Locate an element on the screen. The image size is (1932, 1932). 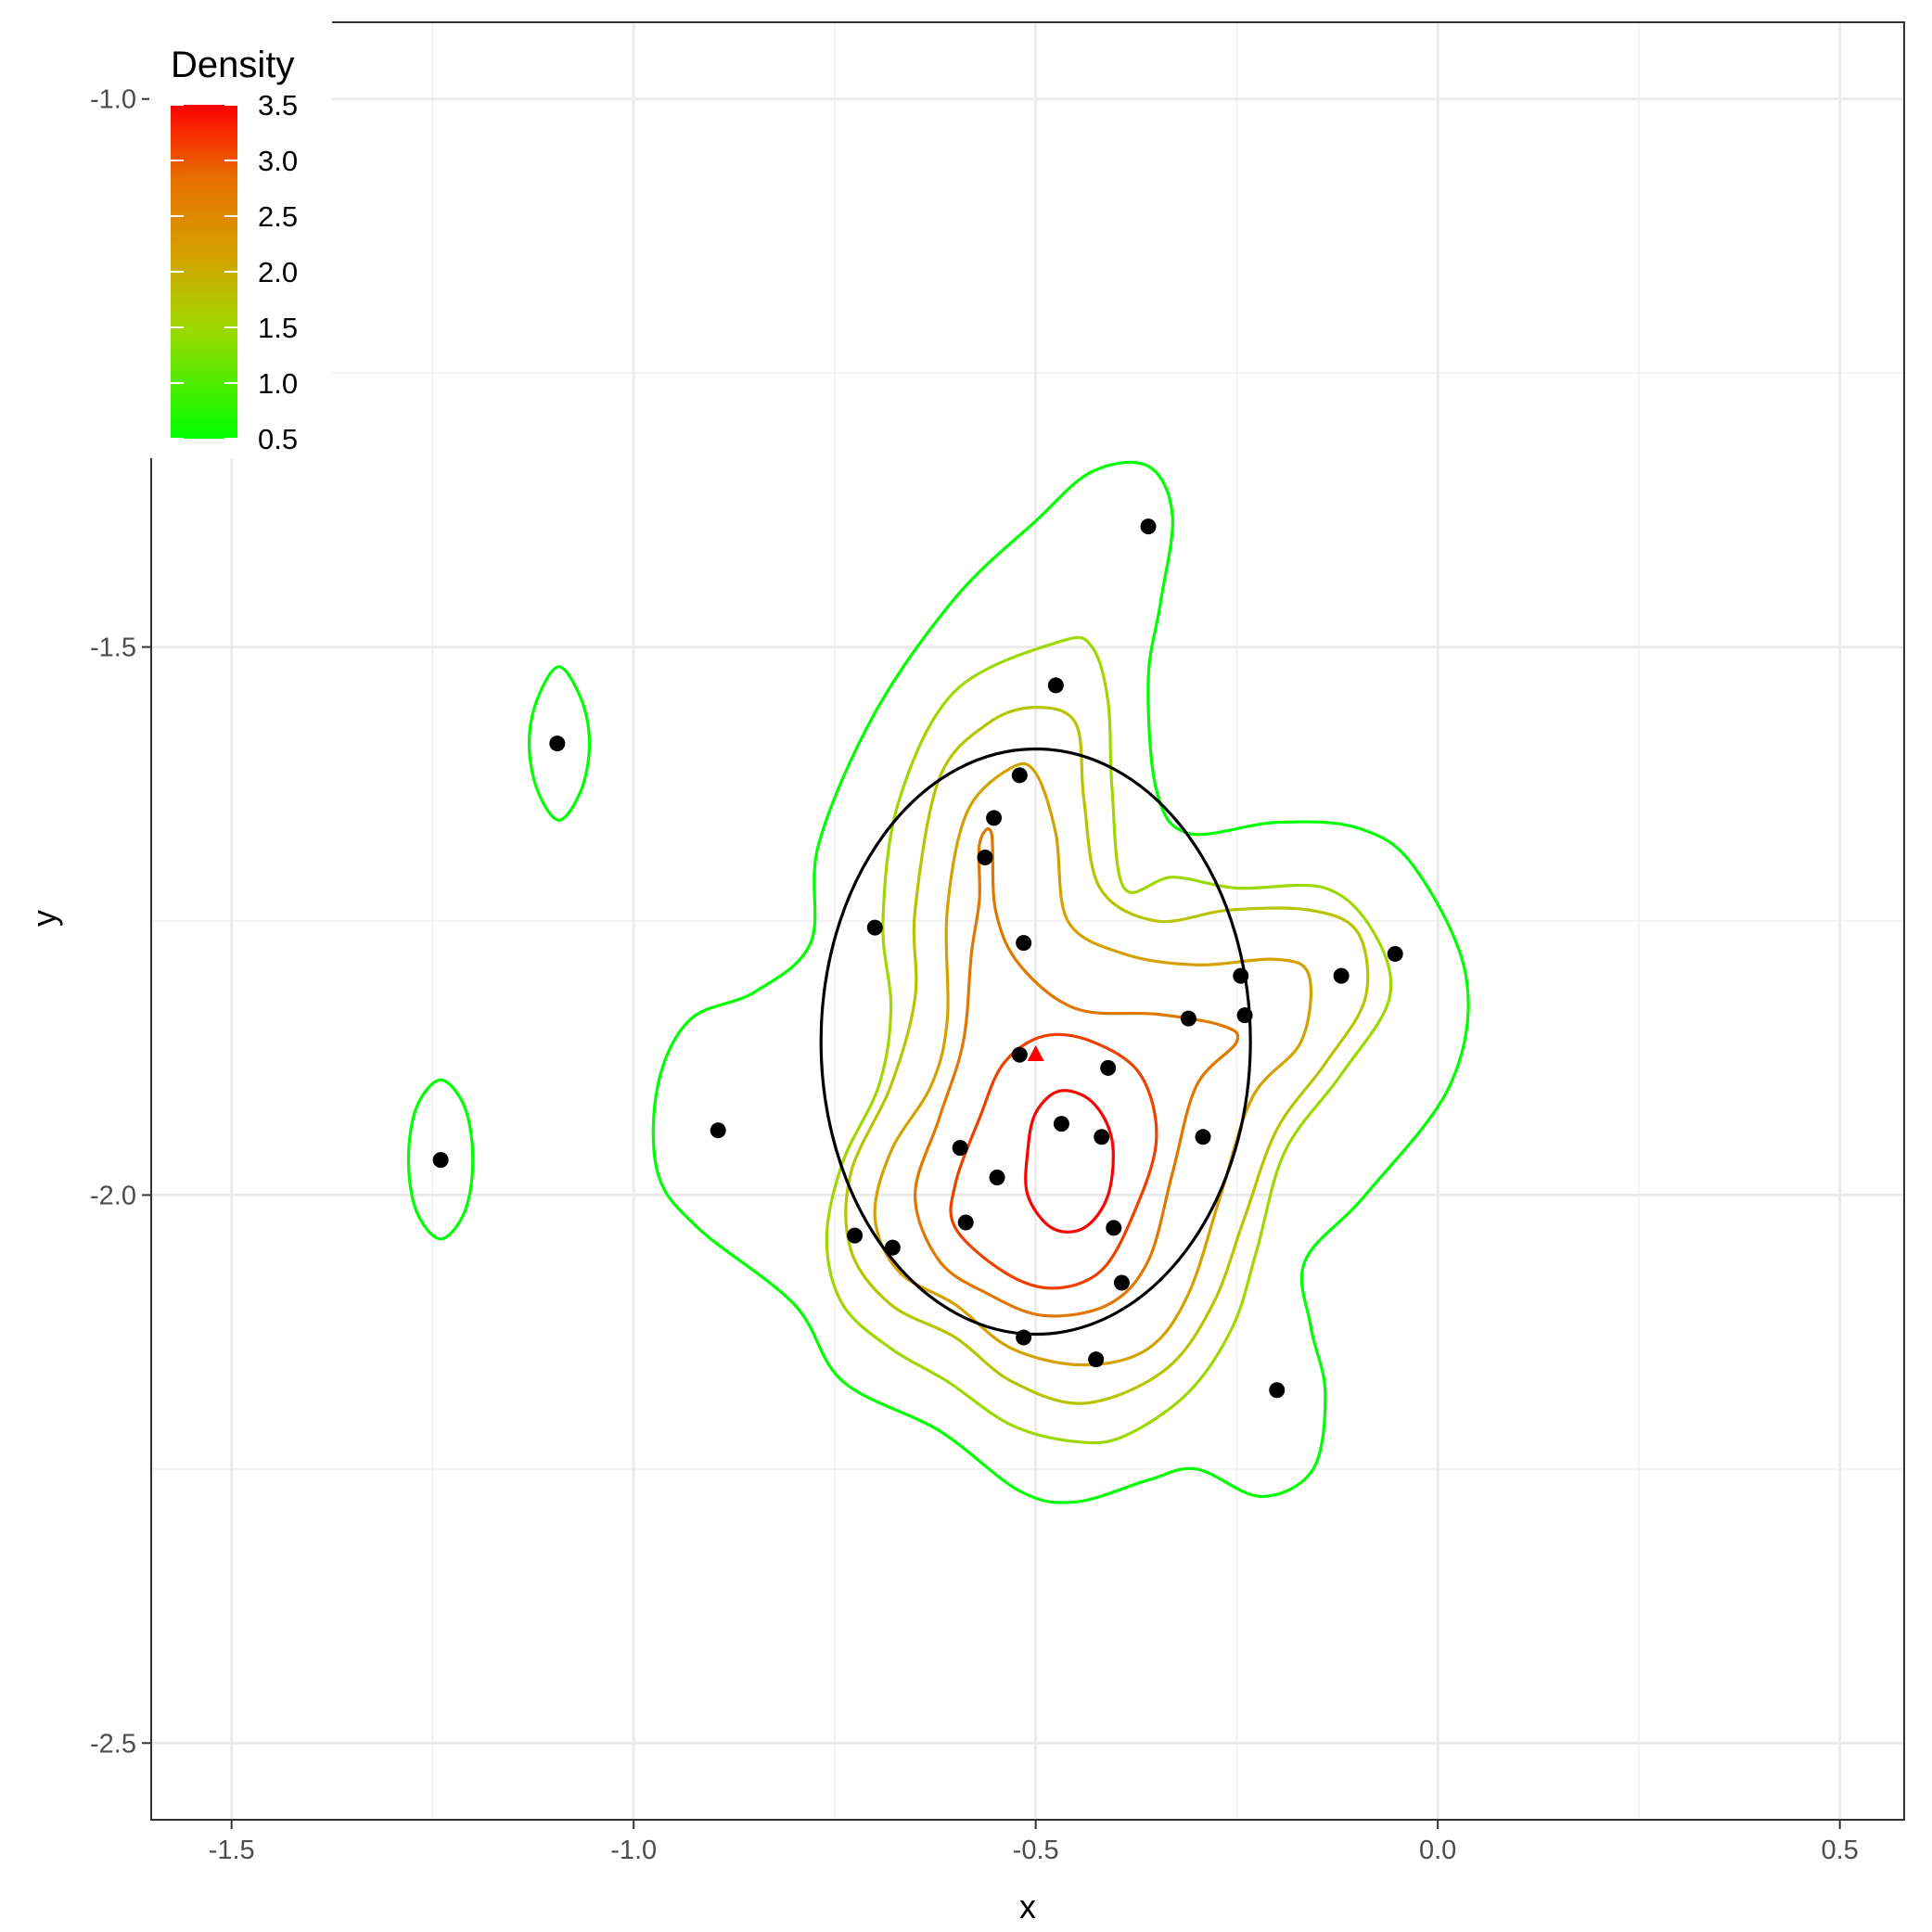
legend-label: 1.5 is located at coordinates (278, 328).